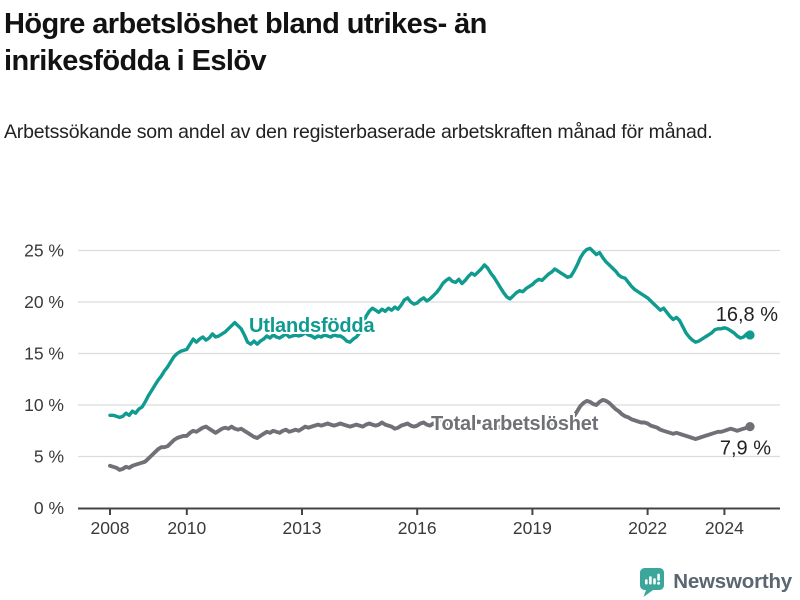  I want to click on x-axis-label: 2010, so click(186, 528).